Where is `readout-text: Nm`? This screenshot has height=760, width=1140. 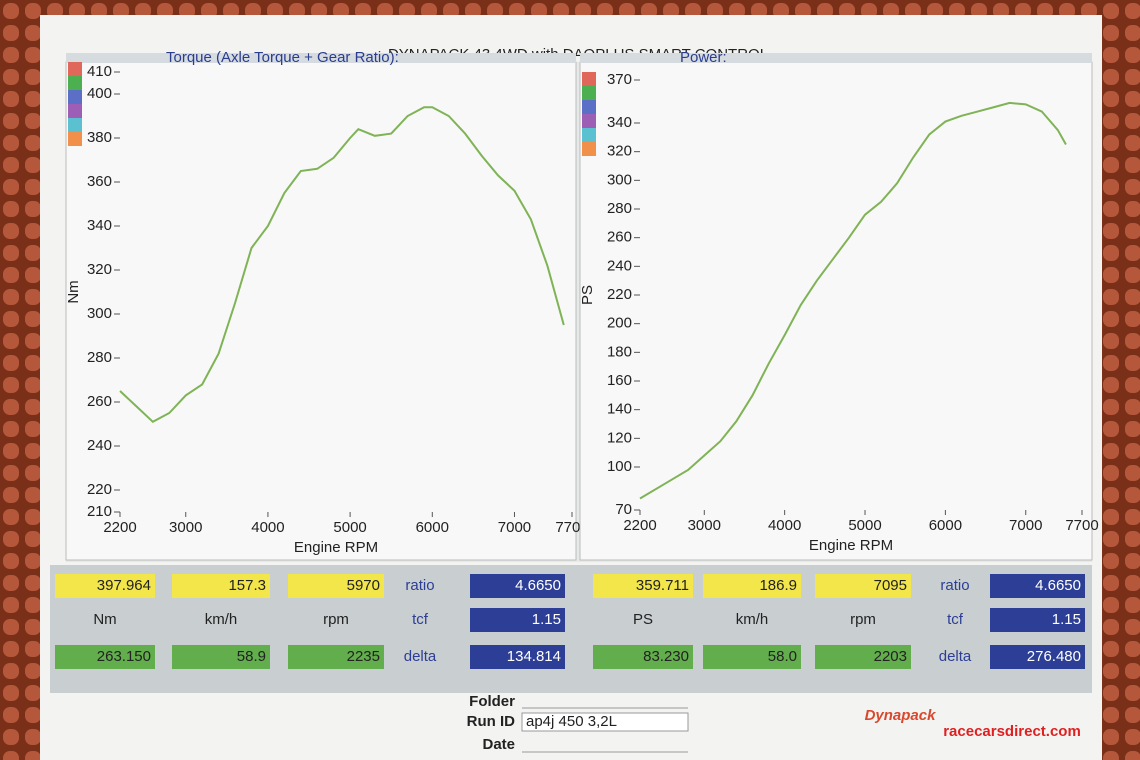 readout-text: Nm is located at coordinates (104, 619).